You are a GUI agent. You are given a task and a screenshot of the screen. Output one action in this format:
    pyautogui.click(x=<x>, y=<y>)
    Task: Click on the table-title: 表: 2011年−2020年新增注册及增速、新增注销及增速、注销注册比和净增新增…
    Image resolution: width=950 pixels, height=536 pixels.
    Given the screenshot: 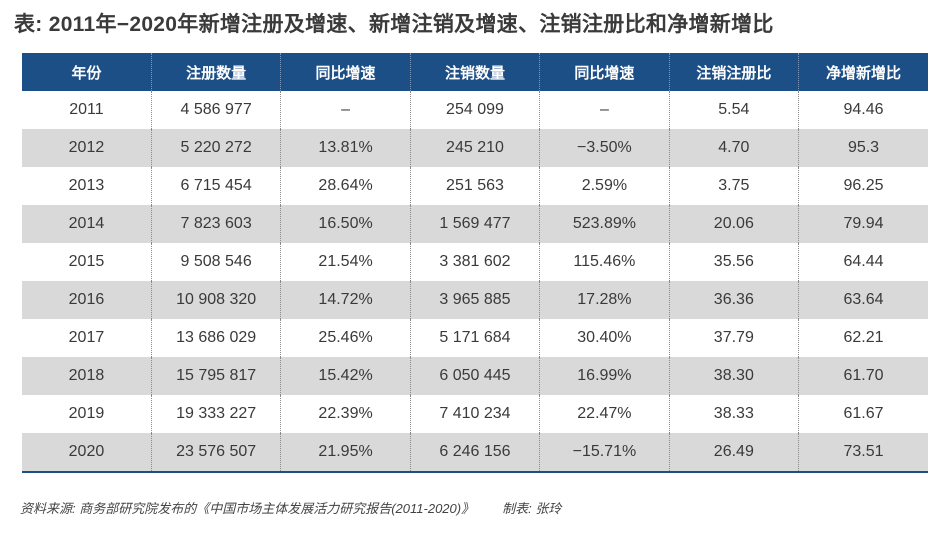 What is the action you would take?
    pyautogui.click(x=394, y=24)
    